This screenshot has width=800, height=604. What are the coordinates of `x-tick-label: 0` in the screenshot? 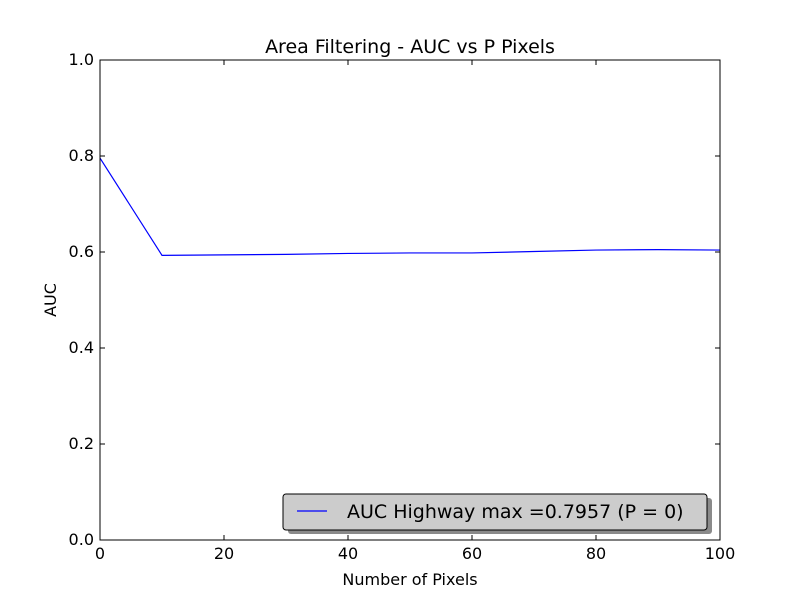 It's located at (100, 553).